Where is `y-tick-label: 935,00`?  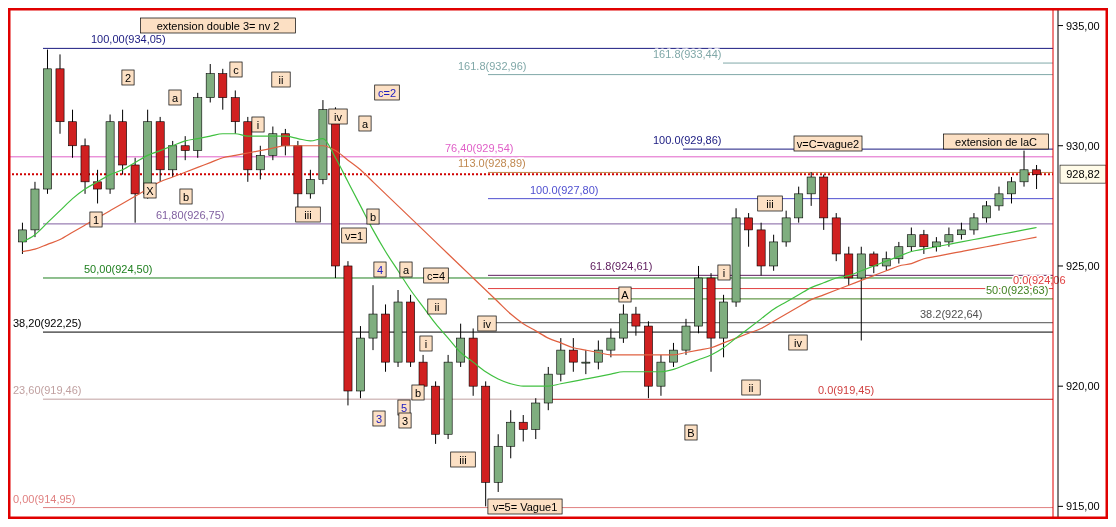 y-tick-label: 935,00 is located at coordinates (1083, 25).